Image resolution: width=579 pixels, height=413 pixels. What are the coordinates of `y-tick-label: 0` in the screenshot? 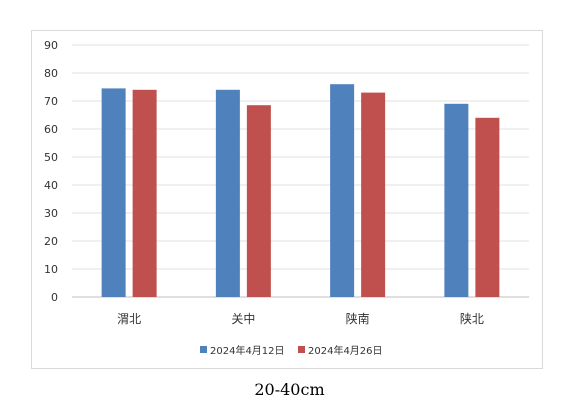 It's located at (54, 297).